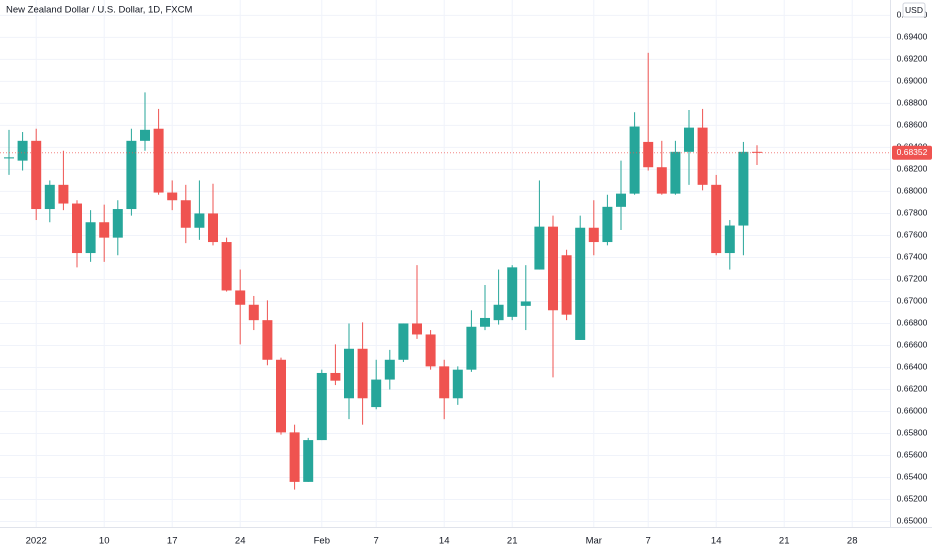 This screenshot has height=550, width=932. Describe the element at coordinates (912, 235) in the screenshot. I see `y-tick-label: 0.67600` at that location.